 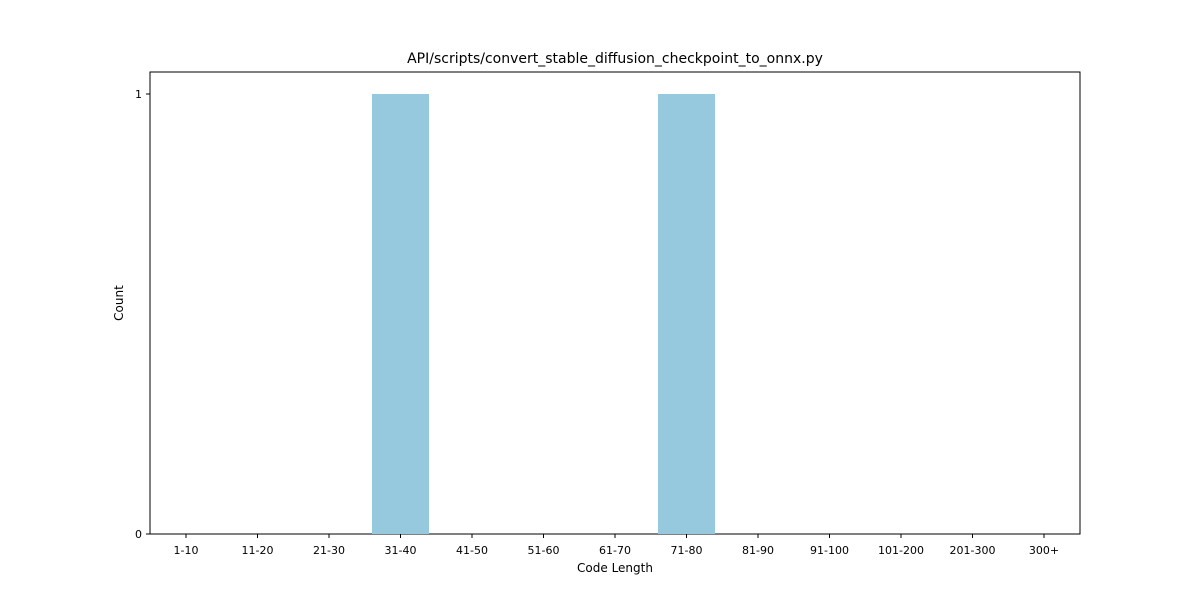 I want to click on x-tick-label: 11-20, so click(x=258, y=550).